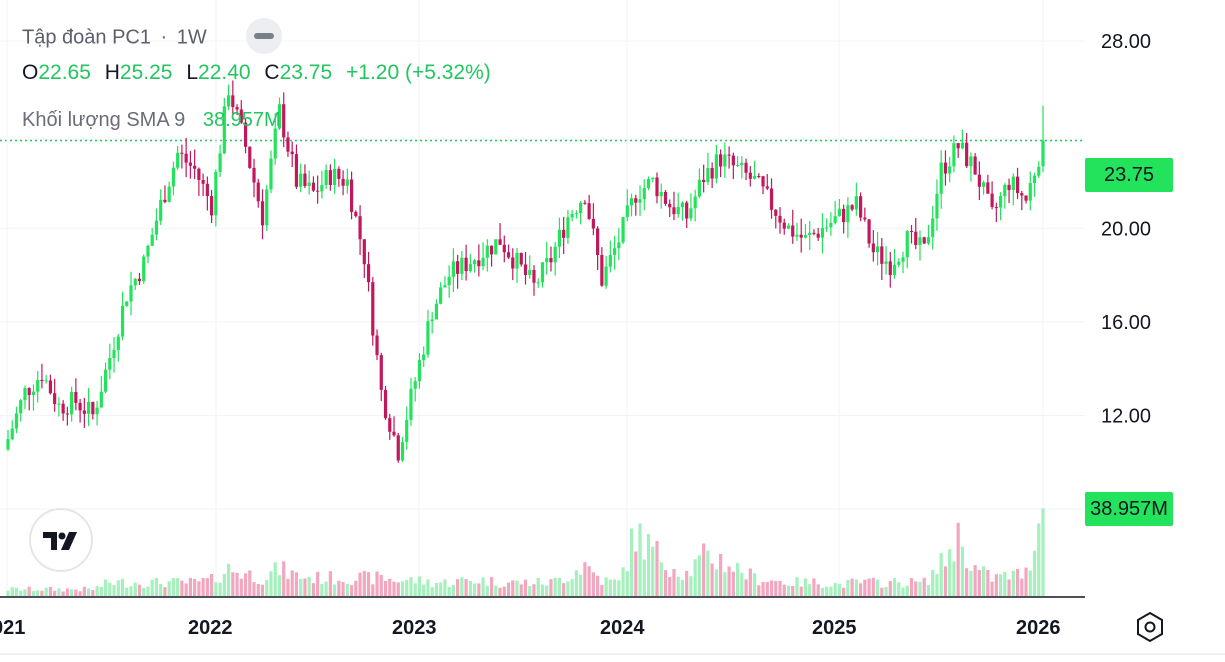 This screenshot has width=1225, height=662. What do you see at coordinates (151, 120) in the screenshot?
I see `volume-indicator-row: Khối lượng SMA 9 38.957M` at bounding box center [151, 120].